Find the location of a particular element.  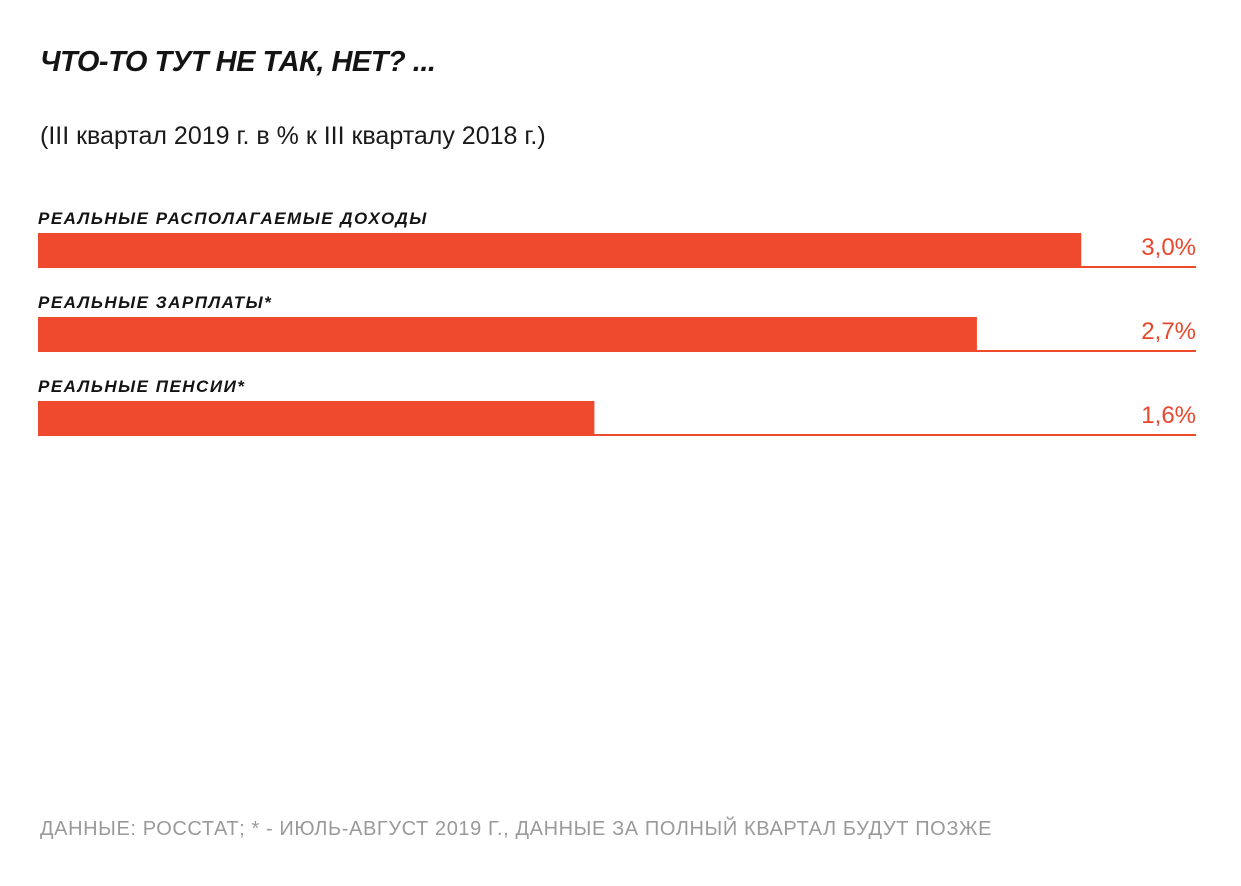

category-label: РЕАЛЬНЫЕ ПЕНСИИ* is located at coordinates (141, 386).